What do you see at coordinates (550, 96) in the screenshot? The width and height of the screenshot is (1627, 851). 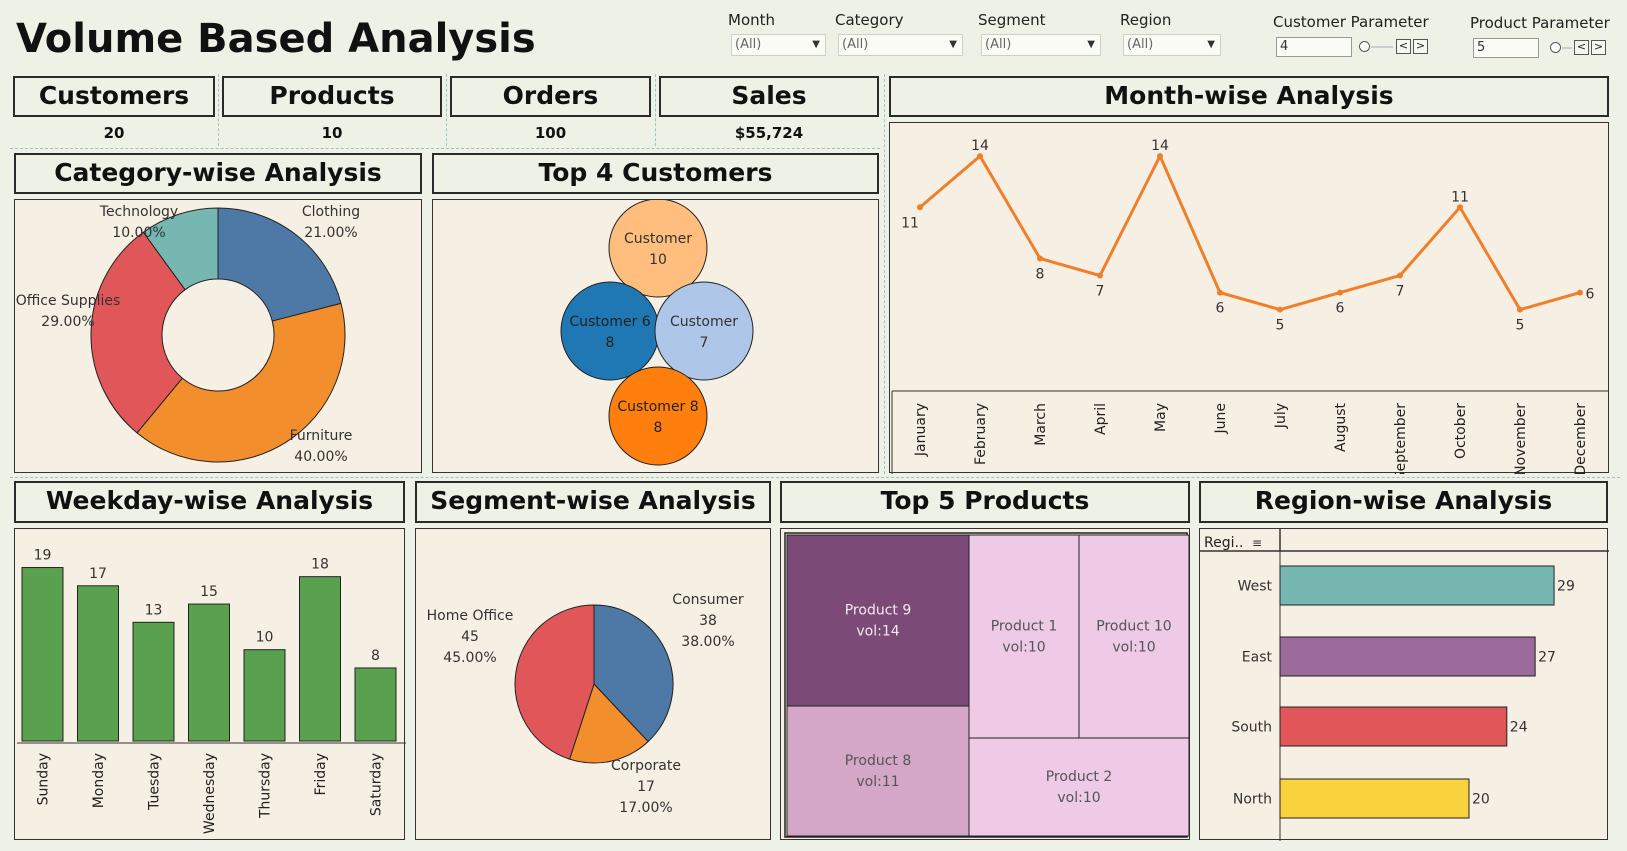 I see `kpi-orders-label: Orders` at bounding box center [550, 96].